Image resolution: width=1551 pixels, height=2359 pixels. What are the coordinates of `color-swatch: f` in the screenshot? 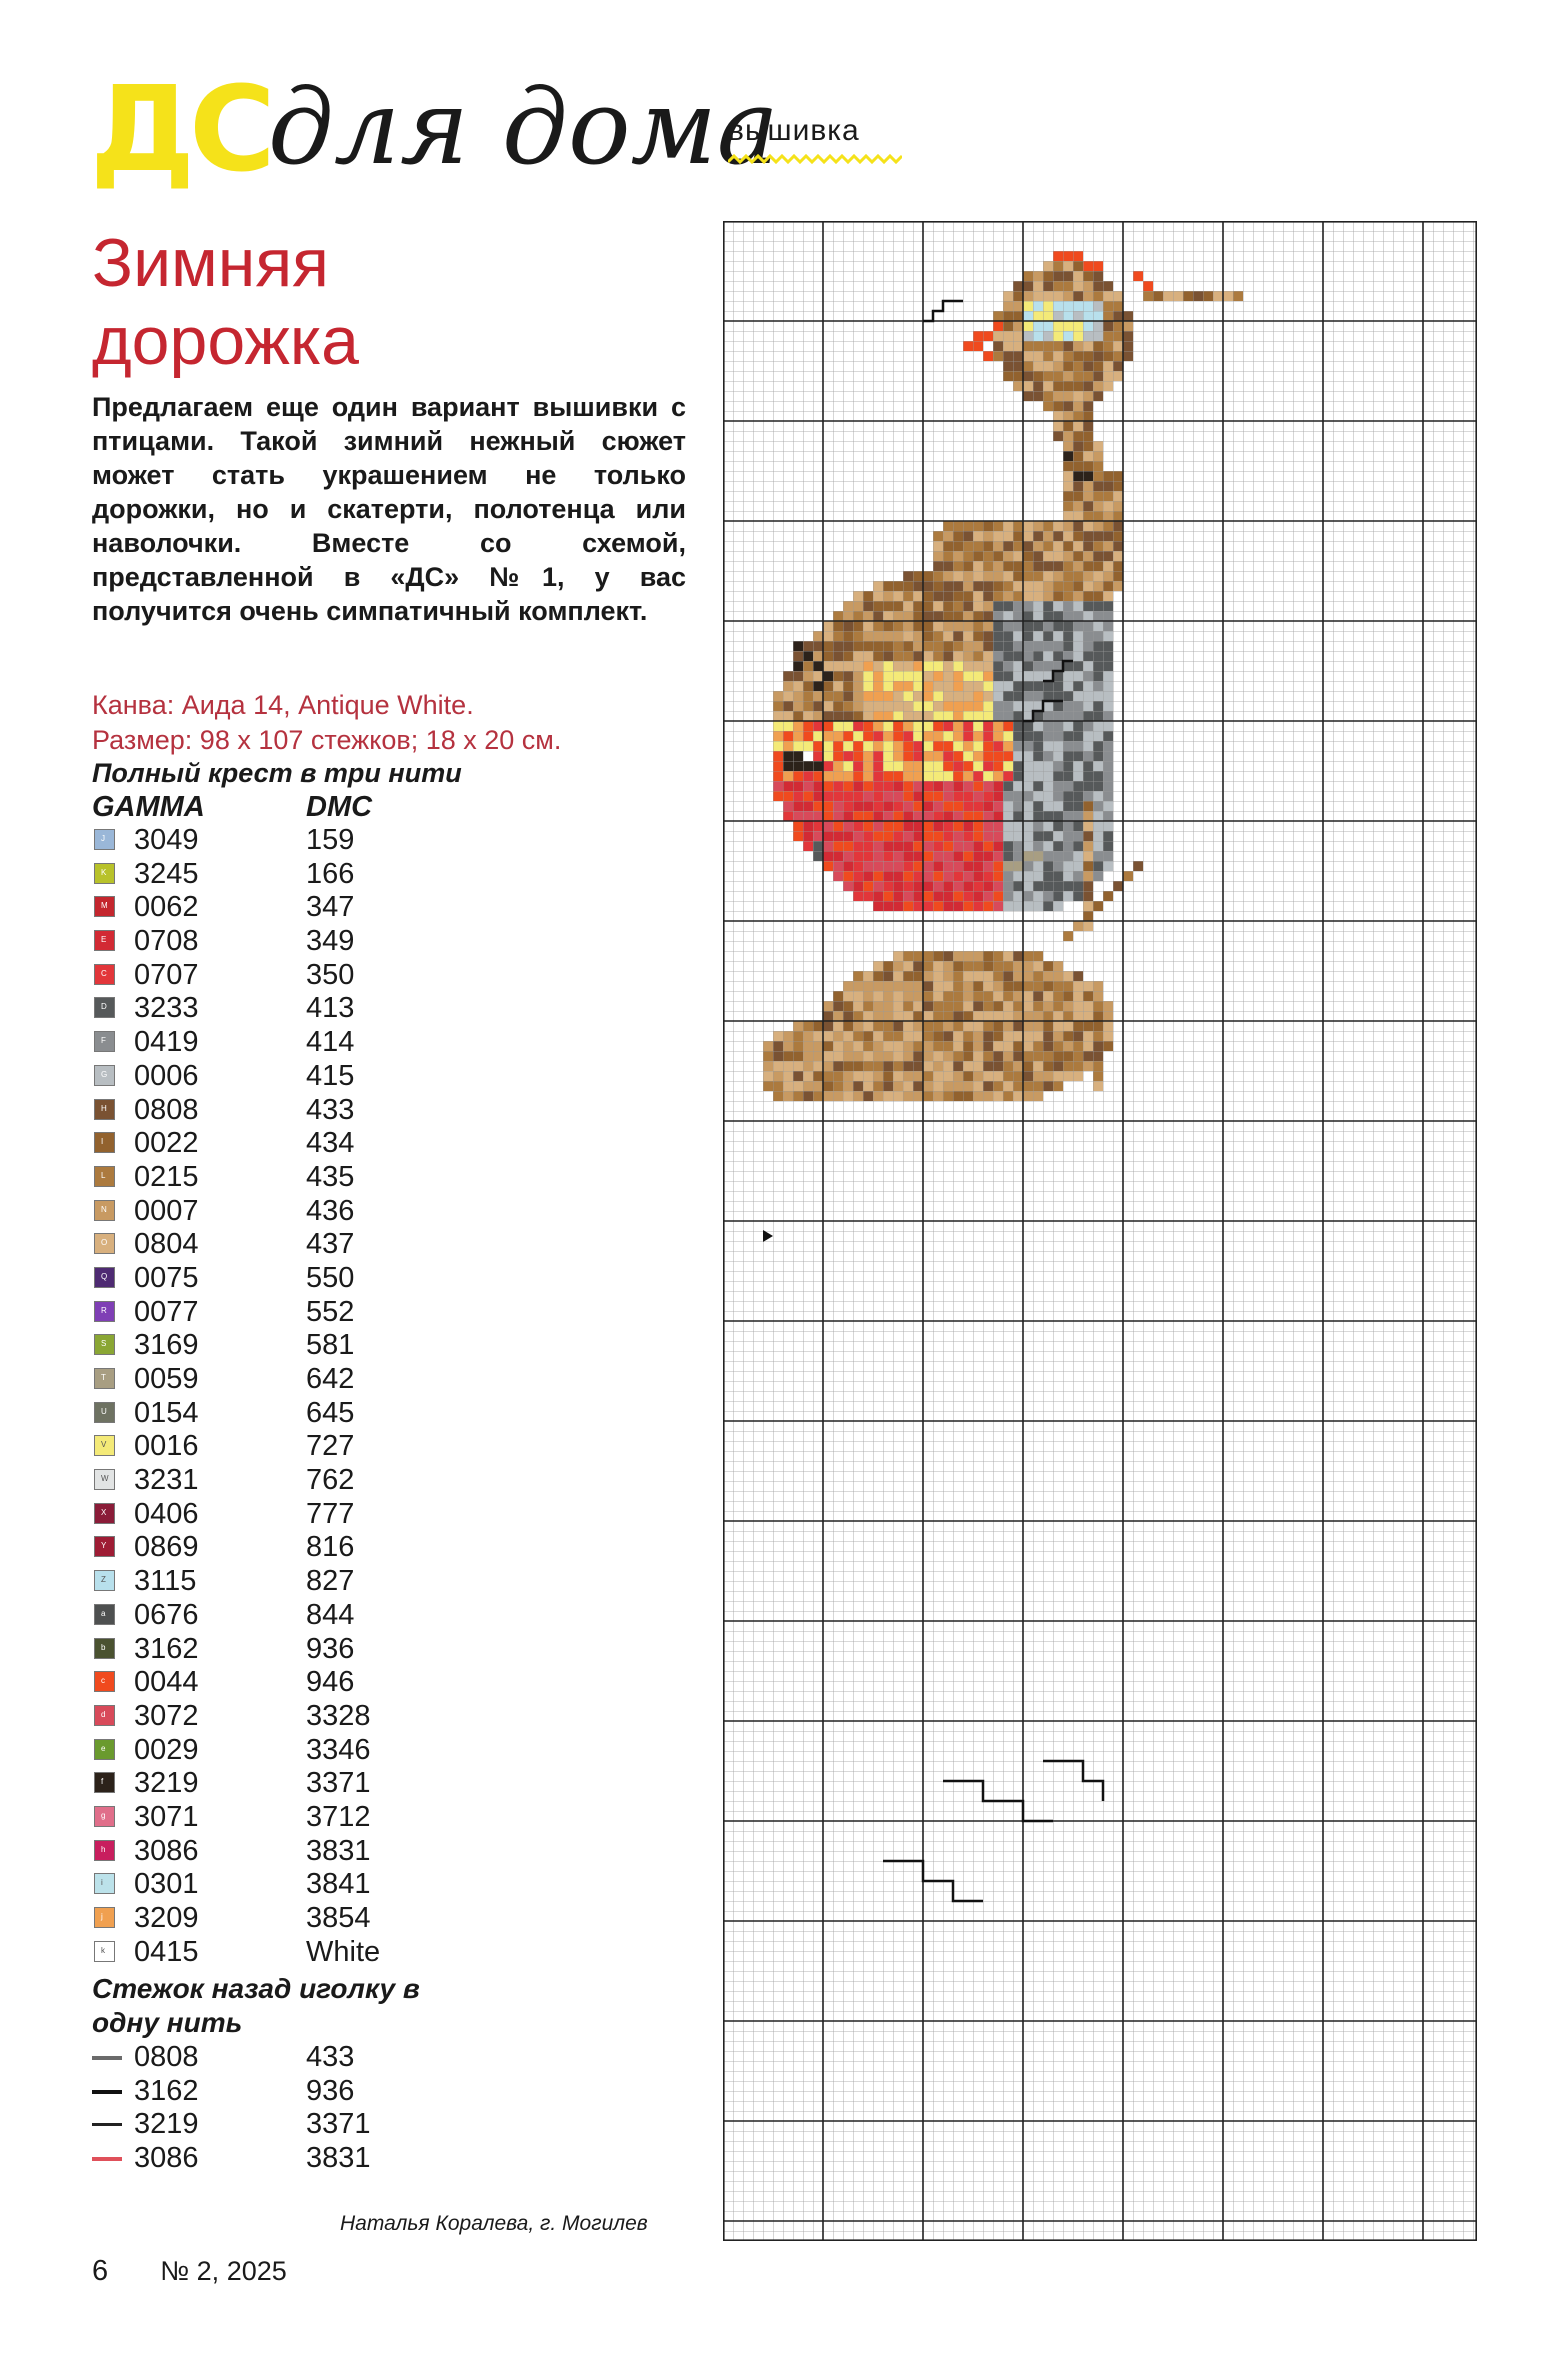 It's located at (104, 1783).